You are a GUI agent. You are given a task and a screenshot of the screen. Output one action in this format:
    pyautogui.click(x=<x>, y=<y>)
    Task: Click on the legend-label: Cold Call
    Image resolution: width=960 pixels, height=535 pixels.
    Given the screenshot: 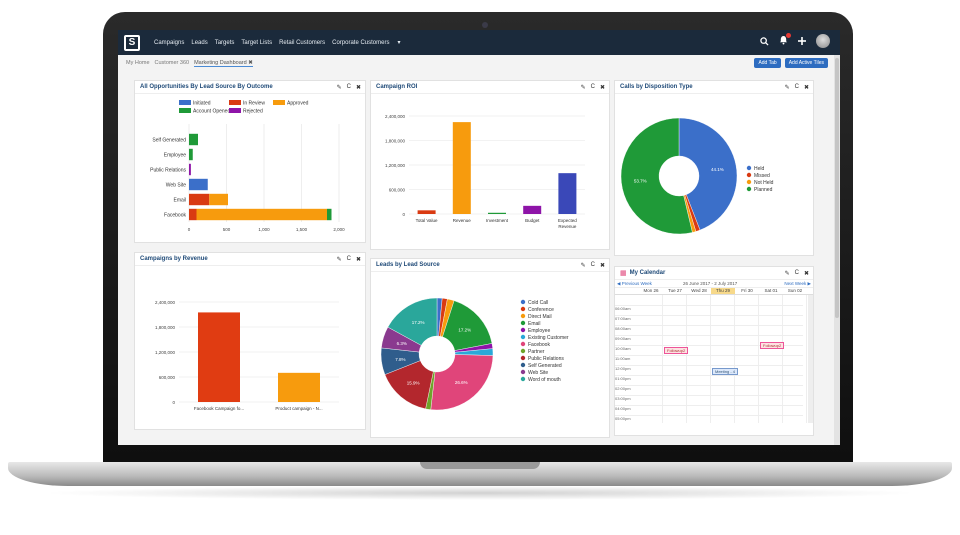 What is the action you would take?
    pyautogui.click(x=538, y=303)
    